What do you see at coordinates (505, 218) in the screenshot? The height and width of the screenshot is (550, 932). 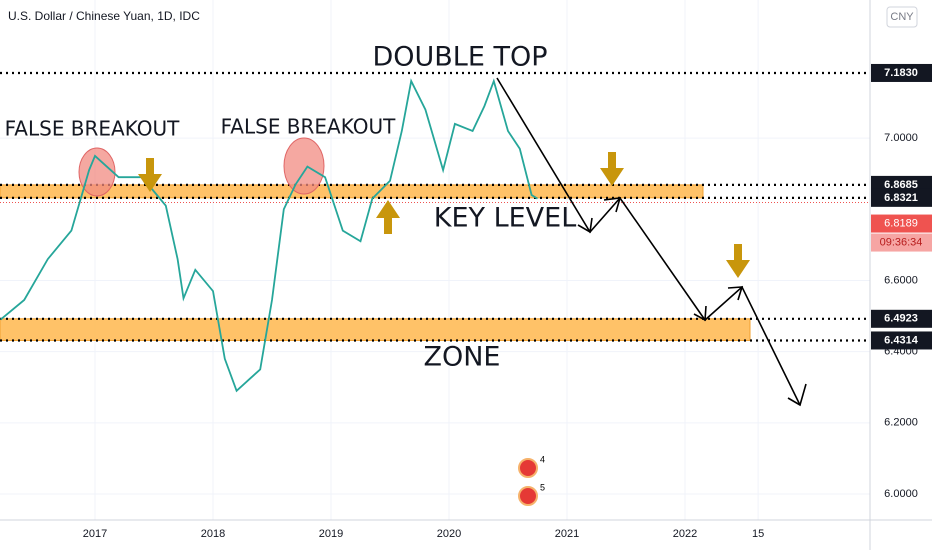 I see `annotation: KEY LEVEL` at bounding box center [505, 218].